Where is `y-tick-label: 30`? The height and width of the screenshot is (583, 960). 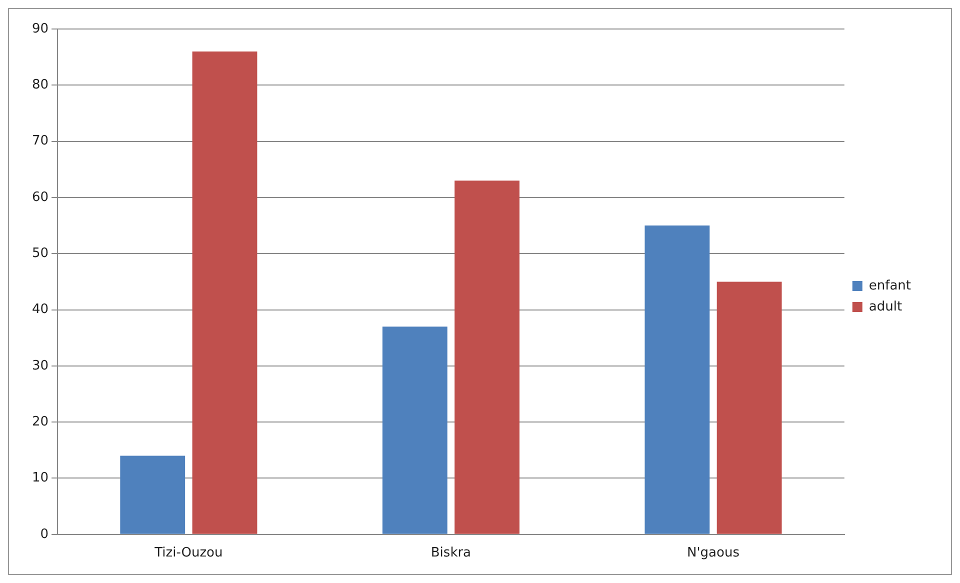
y-tick-label: 30 is located at coordinates (40, 366).